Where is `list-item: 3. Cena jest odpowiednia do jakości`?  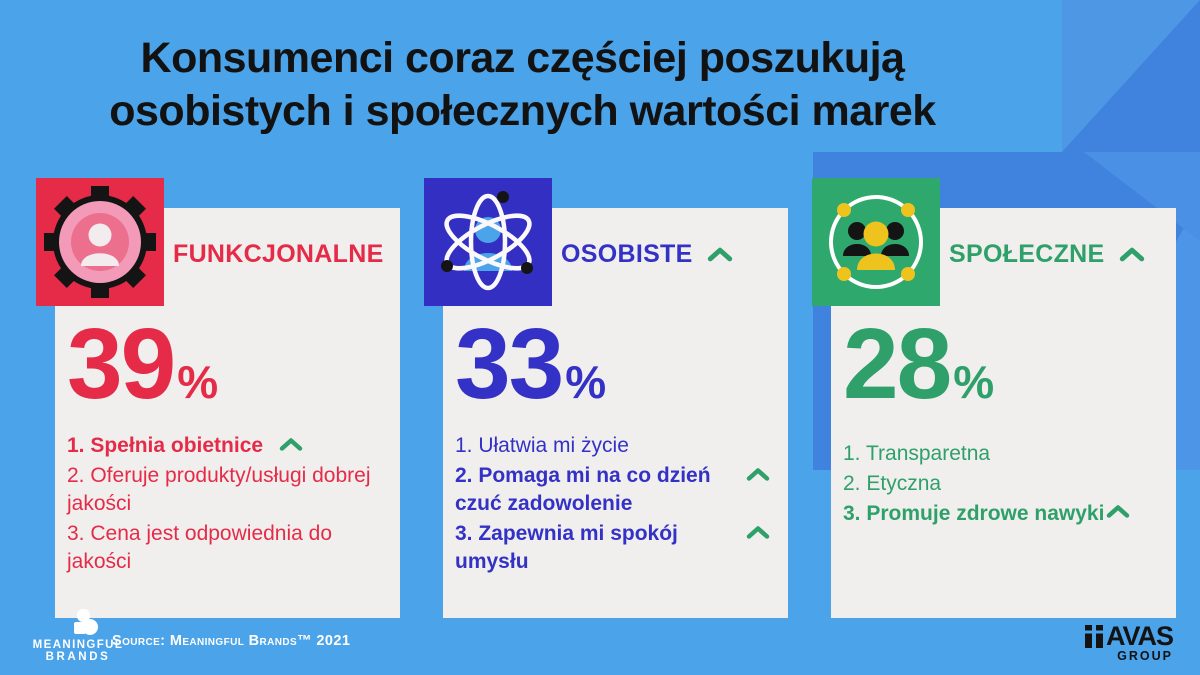
list-item: 3. Cena jest odpowiednia do jakości is located at coordinates (200, 547).